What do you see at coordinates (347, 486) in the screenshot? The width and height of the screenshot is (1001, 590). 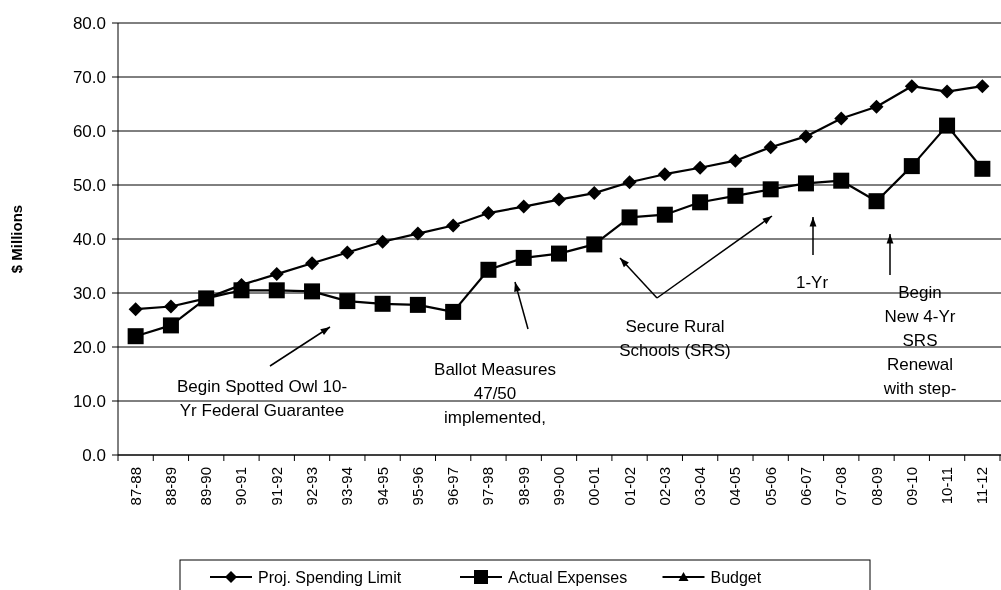 I see `x-tick-label: 93-94` at bounding box center [347, 486].